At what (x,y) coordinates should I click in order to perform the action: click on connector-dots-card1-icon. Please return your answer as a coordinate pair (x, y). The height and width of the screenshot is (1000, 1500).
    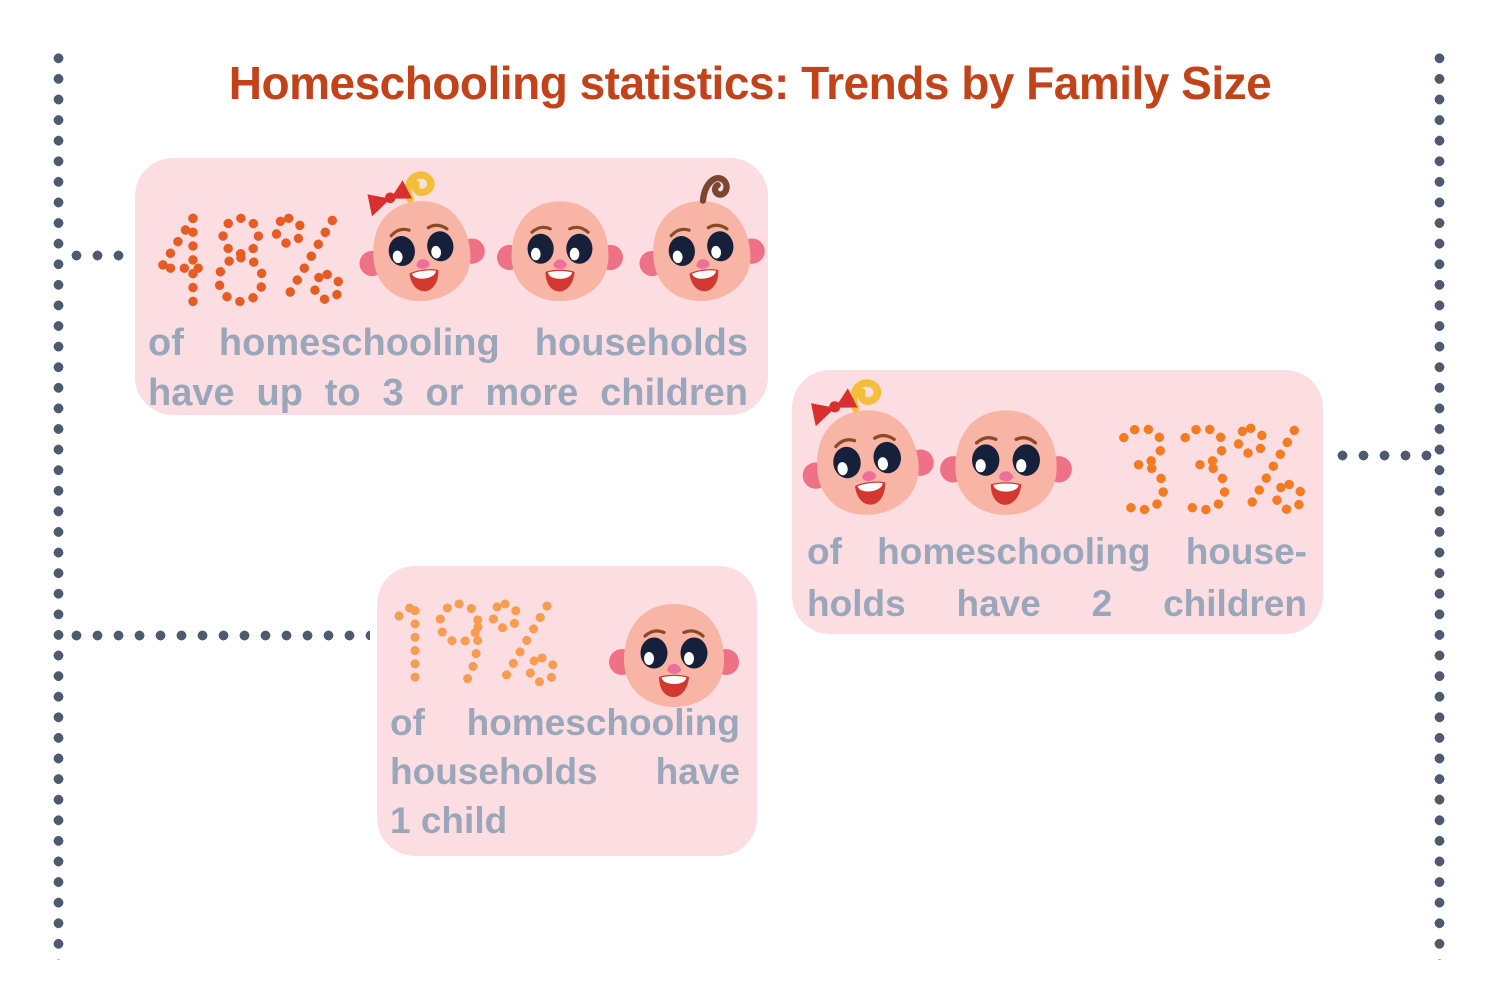
    Looking at the image, I should click on (98, 255).